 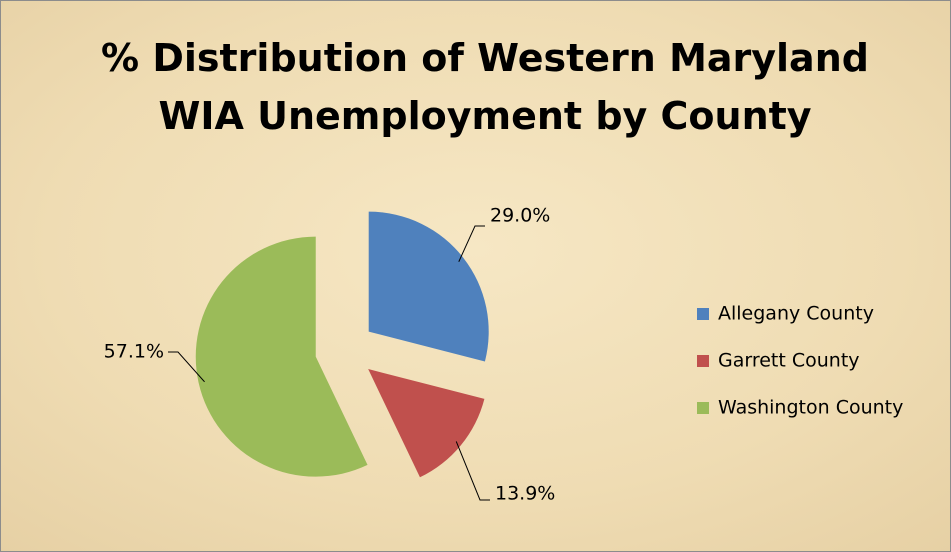 I want to click on data-label: 57.1%, so click(x=134, y=352).